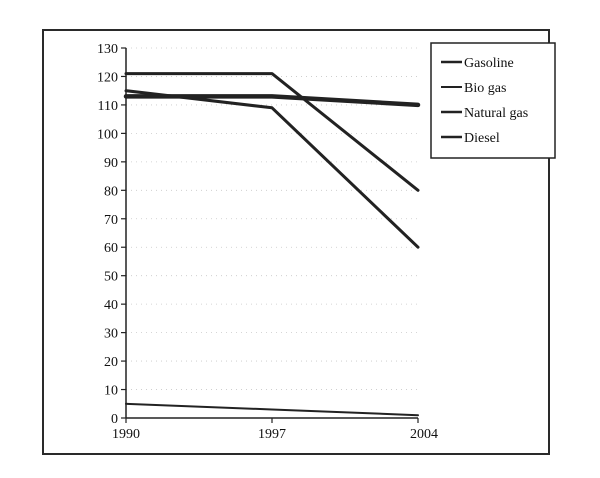 Image resolution: width=600 pixels, height=478 pixels. What do you see at coordinates (111, 163) in the screenshot?
I see `y-tick-label: 90` at bounding box center [111, 163].